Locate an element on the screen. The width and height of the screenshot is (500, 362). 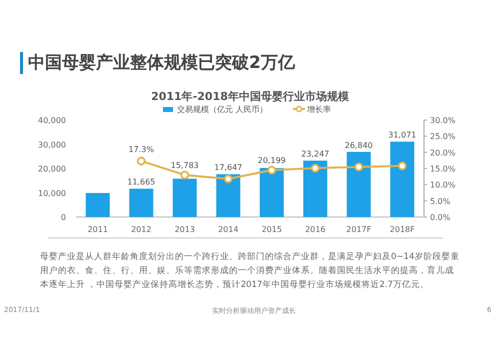
x-tick-label: 2013 is located at coordinates (184, 229).